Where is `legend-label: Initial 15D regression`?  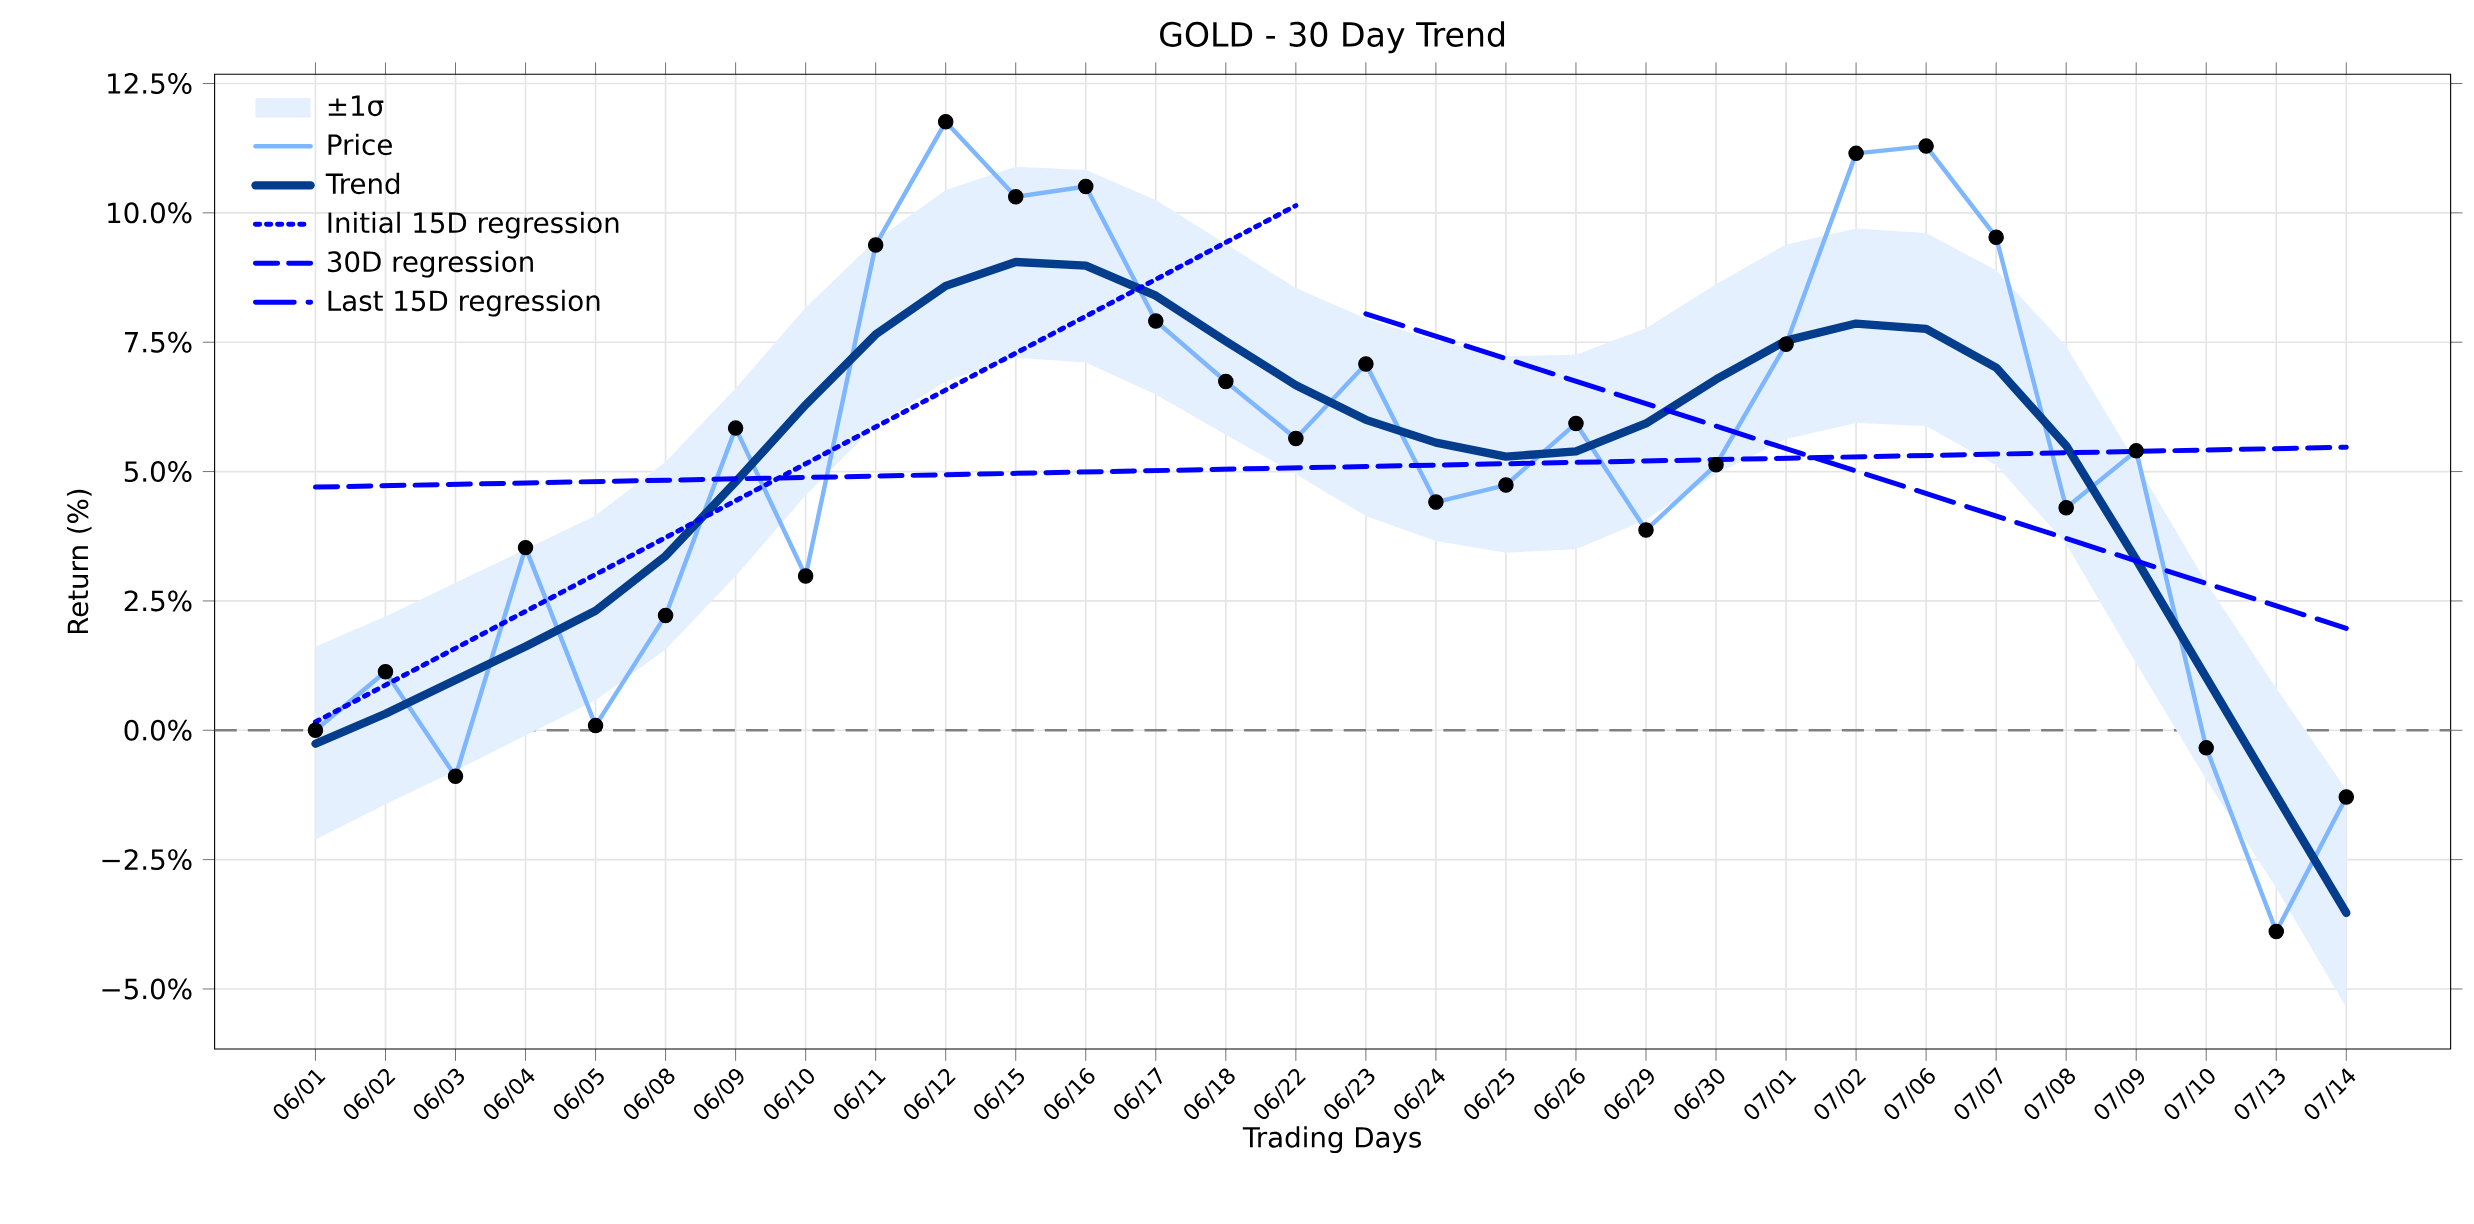 legend-label: Initial 15D regression is located at coordinates (473, 225).